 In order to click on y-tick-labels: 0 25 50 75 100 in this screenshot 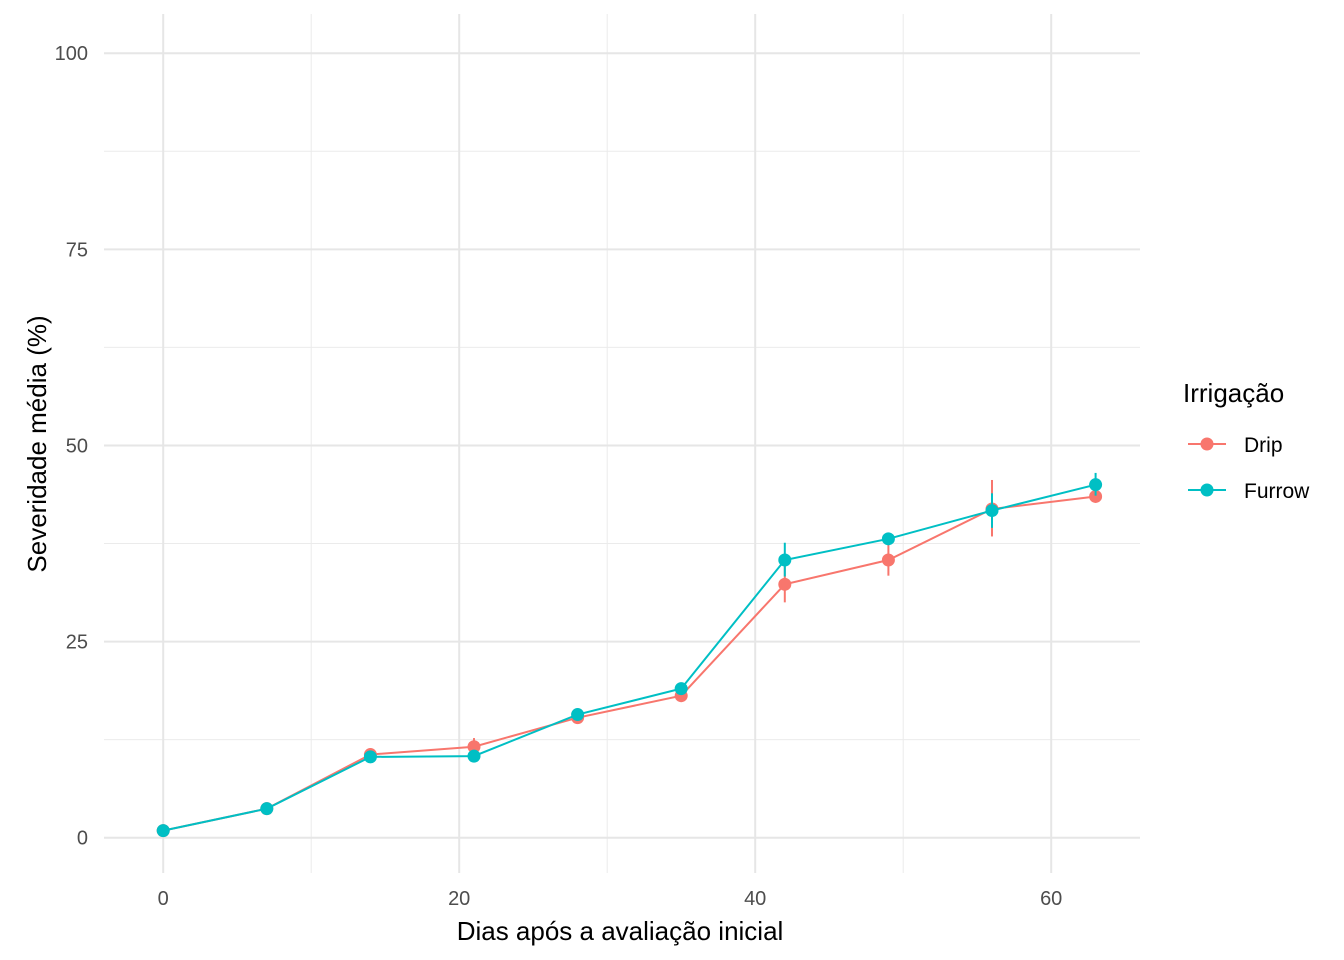, I will do `click(71, 446)`.